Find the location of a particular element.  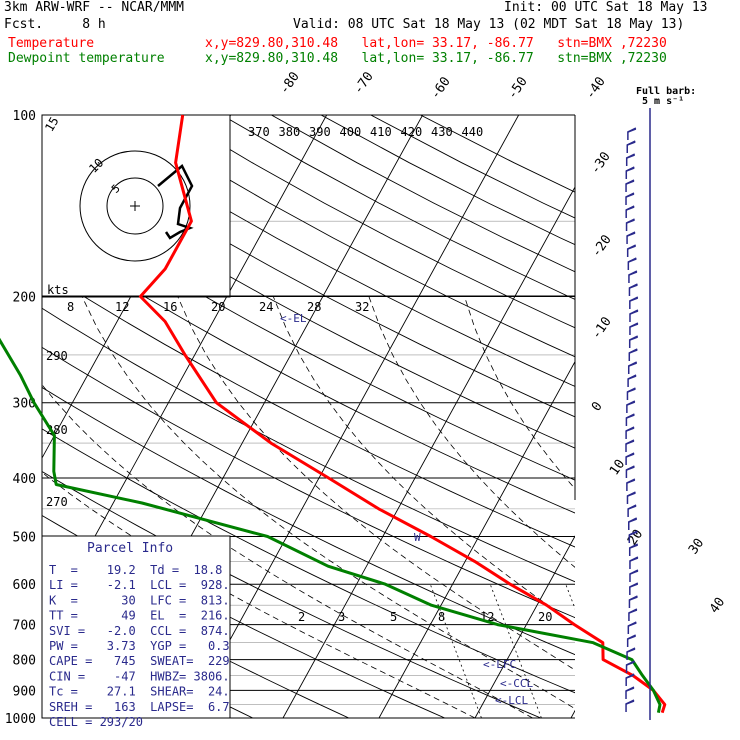

sounding-annotation: <-LCL is located at coordinates (511, 700).